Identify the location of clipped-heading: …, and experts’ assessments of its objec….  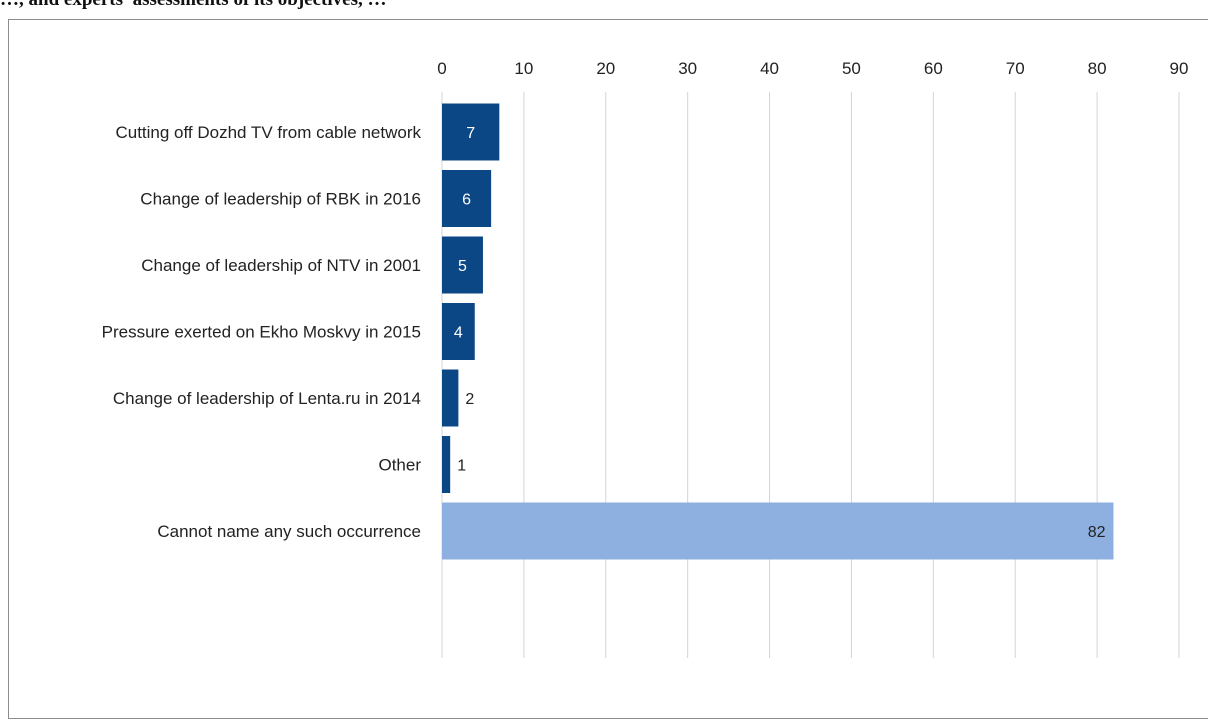
(604, 4).